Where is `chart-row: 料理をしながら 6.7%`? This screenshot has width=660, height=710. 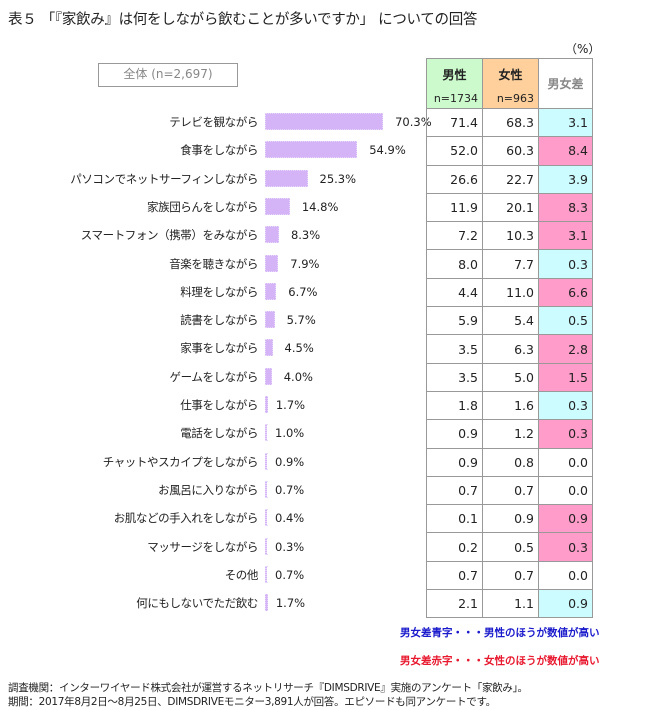
chart-row: 料理をしながら 6.7% is located at coordinates (330, 292).